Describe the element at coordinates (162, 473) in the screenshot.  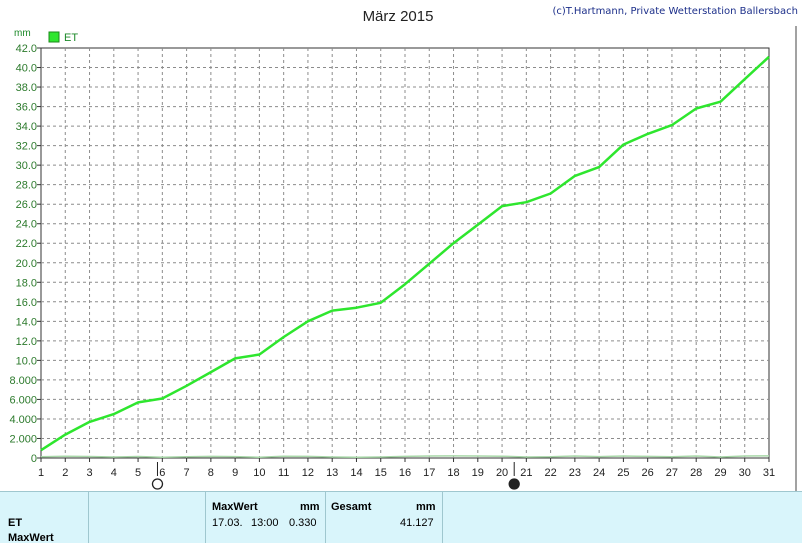
I see `x-tick-label: 6` at that location.